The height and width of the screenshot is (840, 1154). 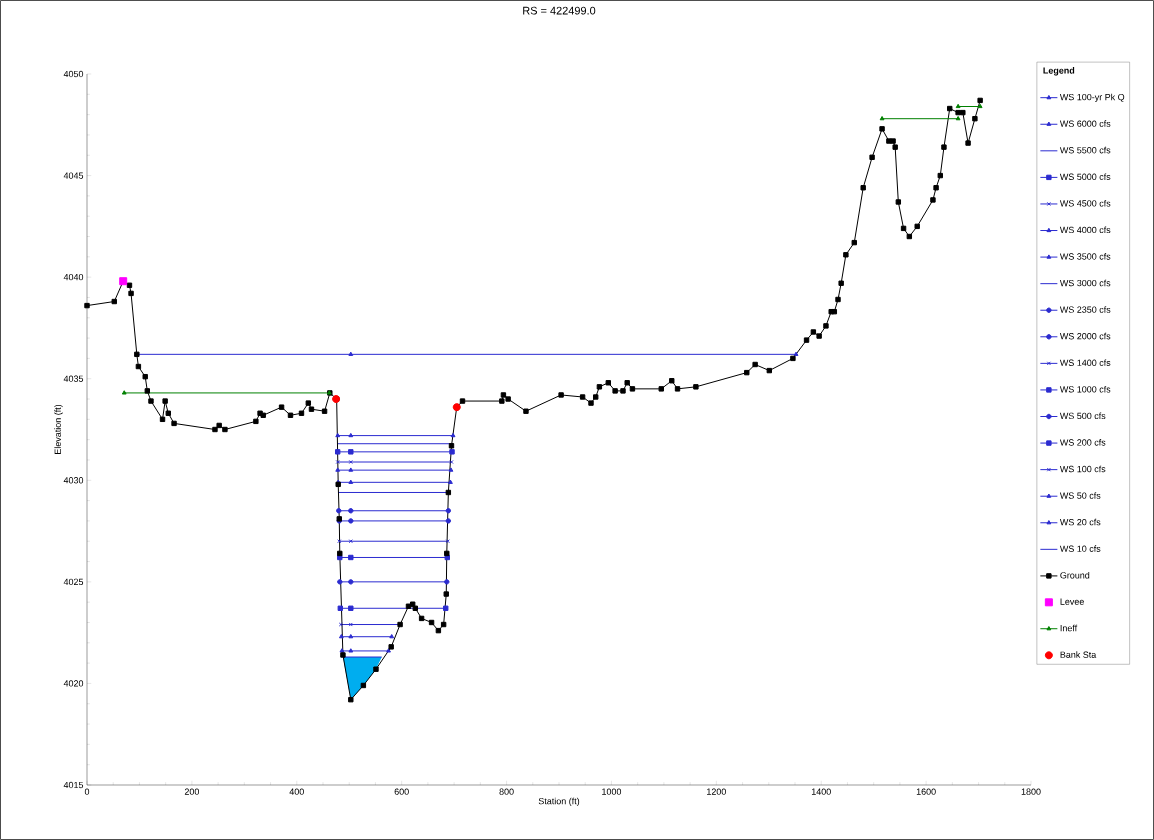 What do you see at coordinates (1085, 309) in the screenshot?
I see `legend-label: WS 2350 cfs` at bounding box center [1085, 309].